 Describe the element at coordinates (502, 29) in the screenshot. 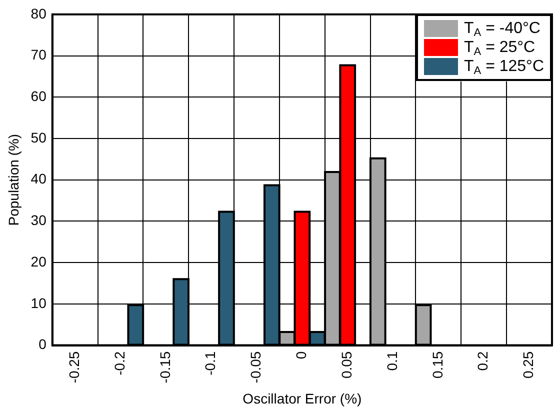

I see `legend-label: T$_{A}$ = -40°C` at that location.